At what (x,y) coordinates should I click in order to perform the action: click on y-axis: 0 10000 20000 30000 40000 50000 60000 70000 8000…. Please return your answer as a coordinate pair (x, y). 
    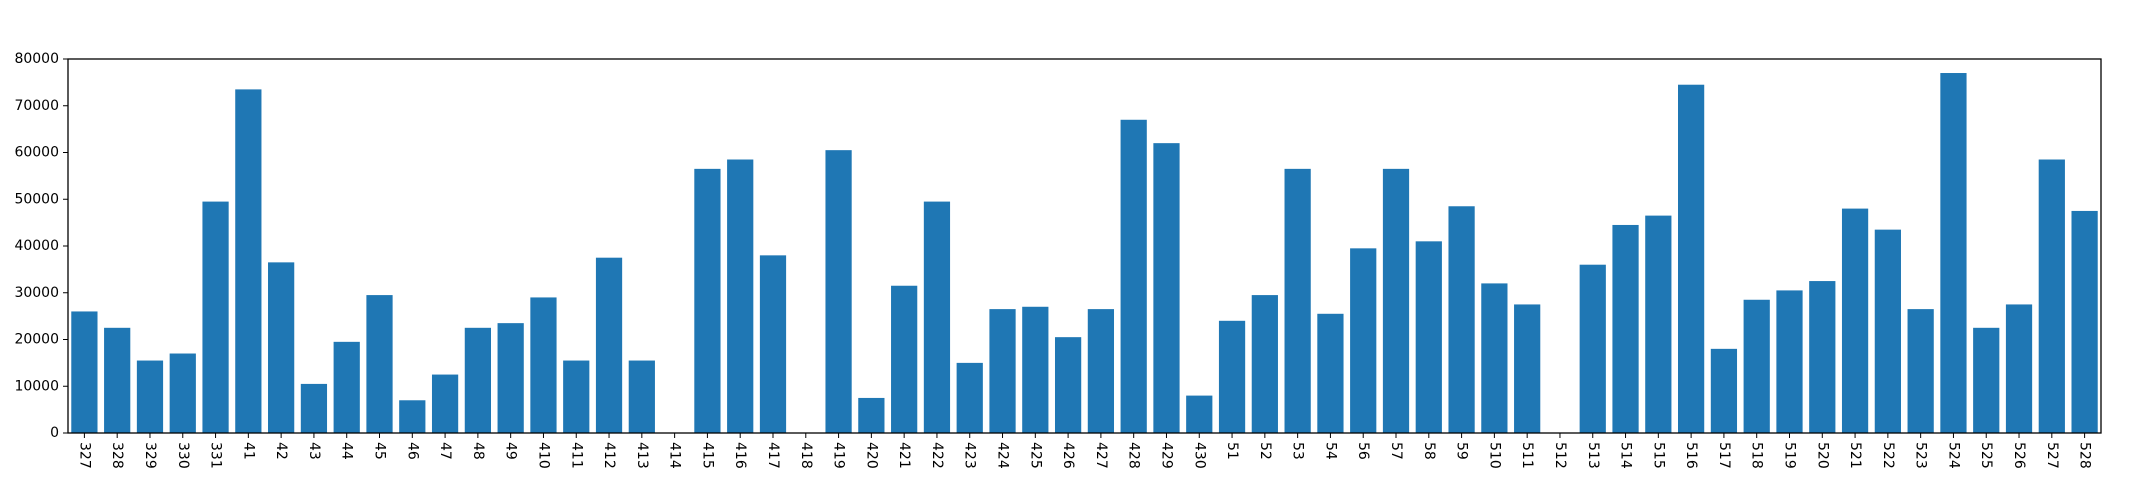
    Looking at the image, I should click on (41, 246).